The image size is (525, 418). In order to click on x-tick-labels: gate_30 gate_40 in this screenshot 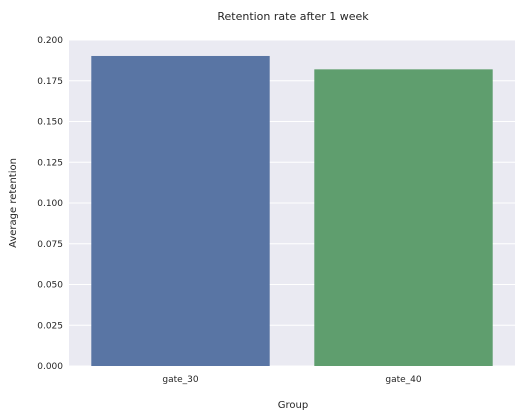, I will do `click(292, 380)`.